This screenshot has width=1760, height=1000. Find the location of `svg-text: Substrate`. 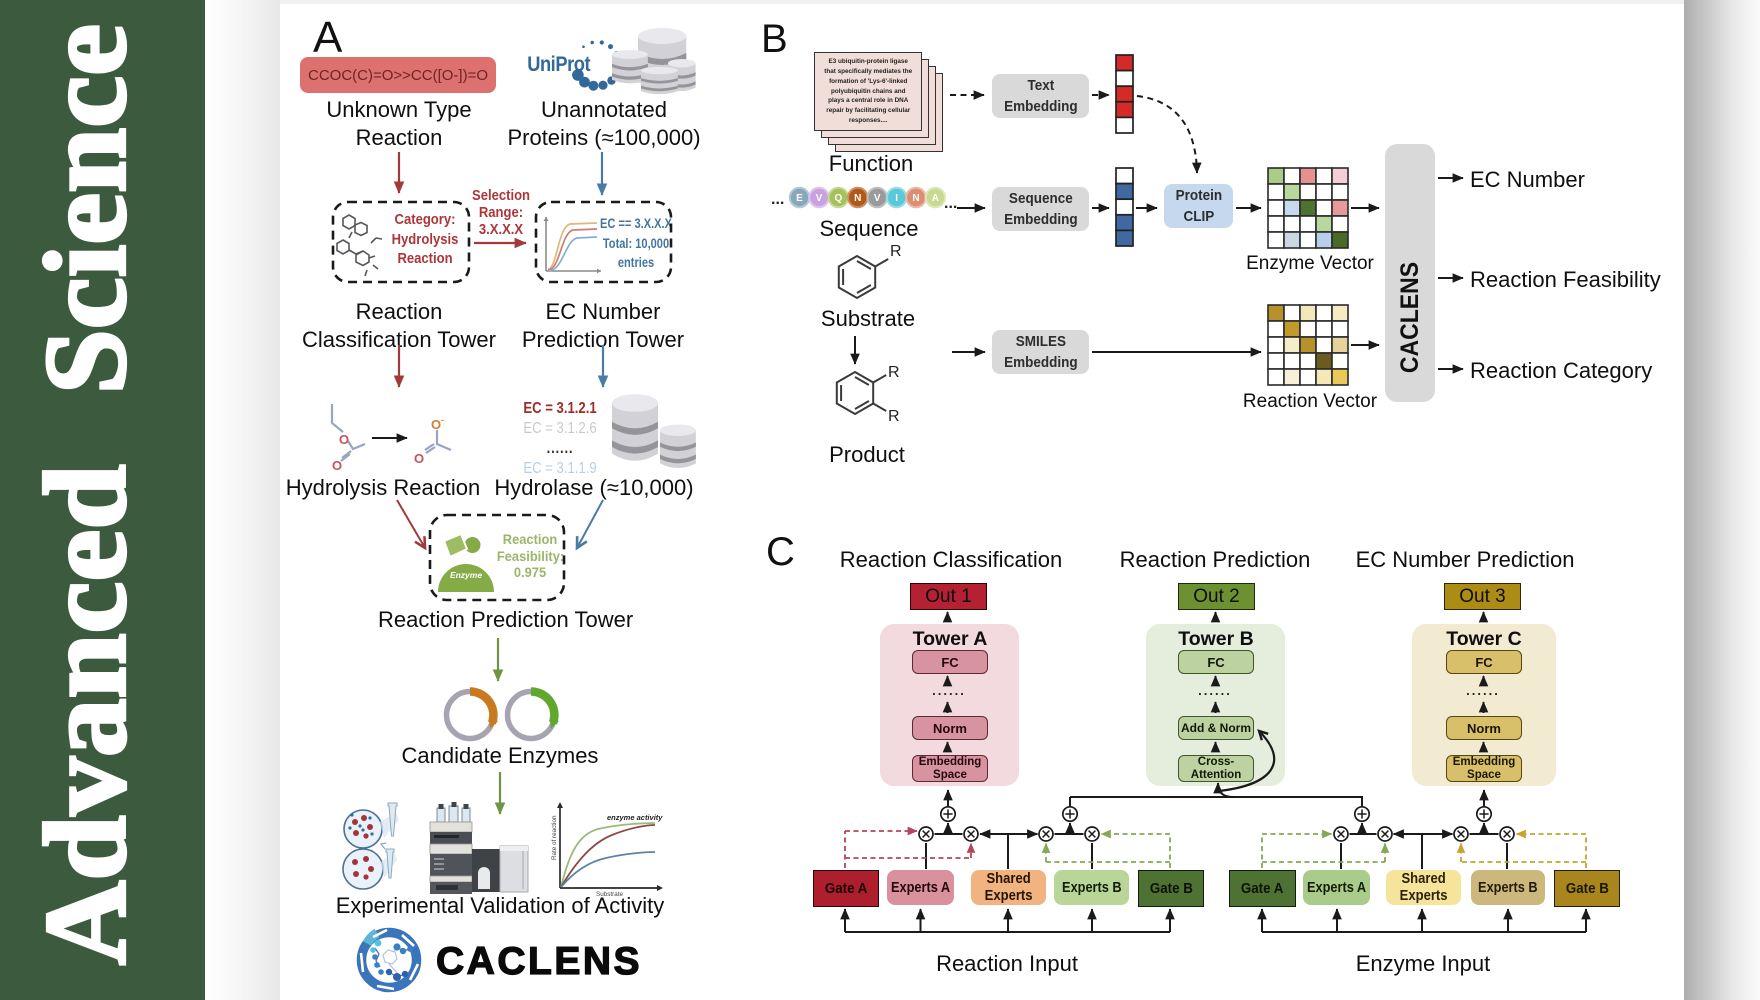

svg-text: Substrate is located at coordinates (609, 894).